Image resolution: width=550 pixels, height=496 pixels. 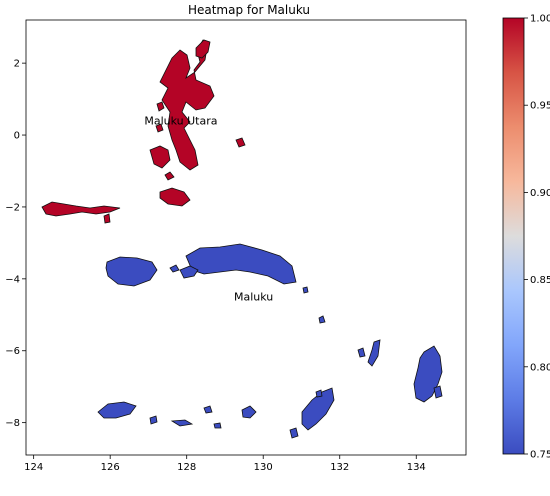 I want to click on ternate-island, so click(x=160, y=106).